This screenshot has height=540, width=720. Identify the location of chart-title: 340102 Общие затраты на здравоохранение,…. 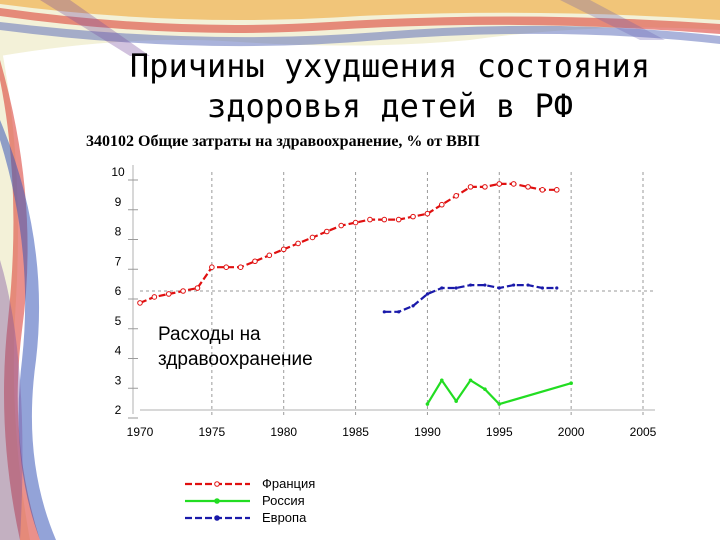
(283, 141).